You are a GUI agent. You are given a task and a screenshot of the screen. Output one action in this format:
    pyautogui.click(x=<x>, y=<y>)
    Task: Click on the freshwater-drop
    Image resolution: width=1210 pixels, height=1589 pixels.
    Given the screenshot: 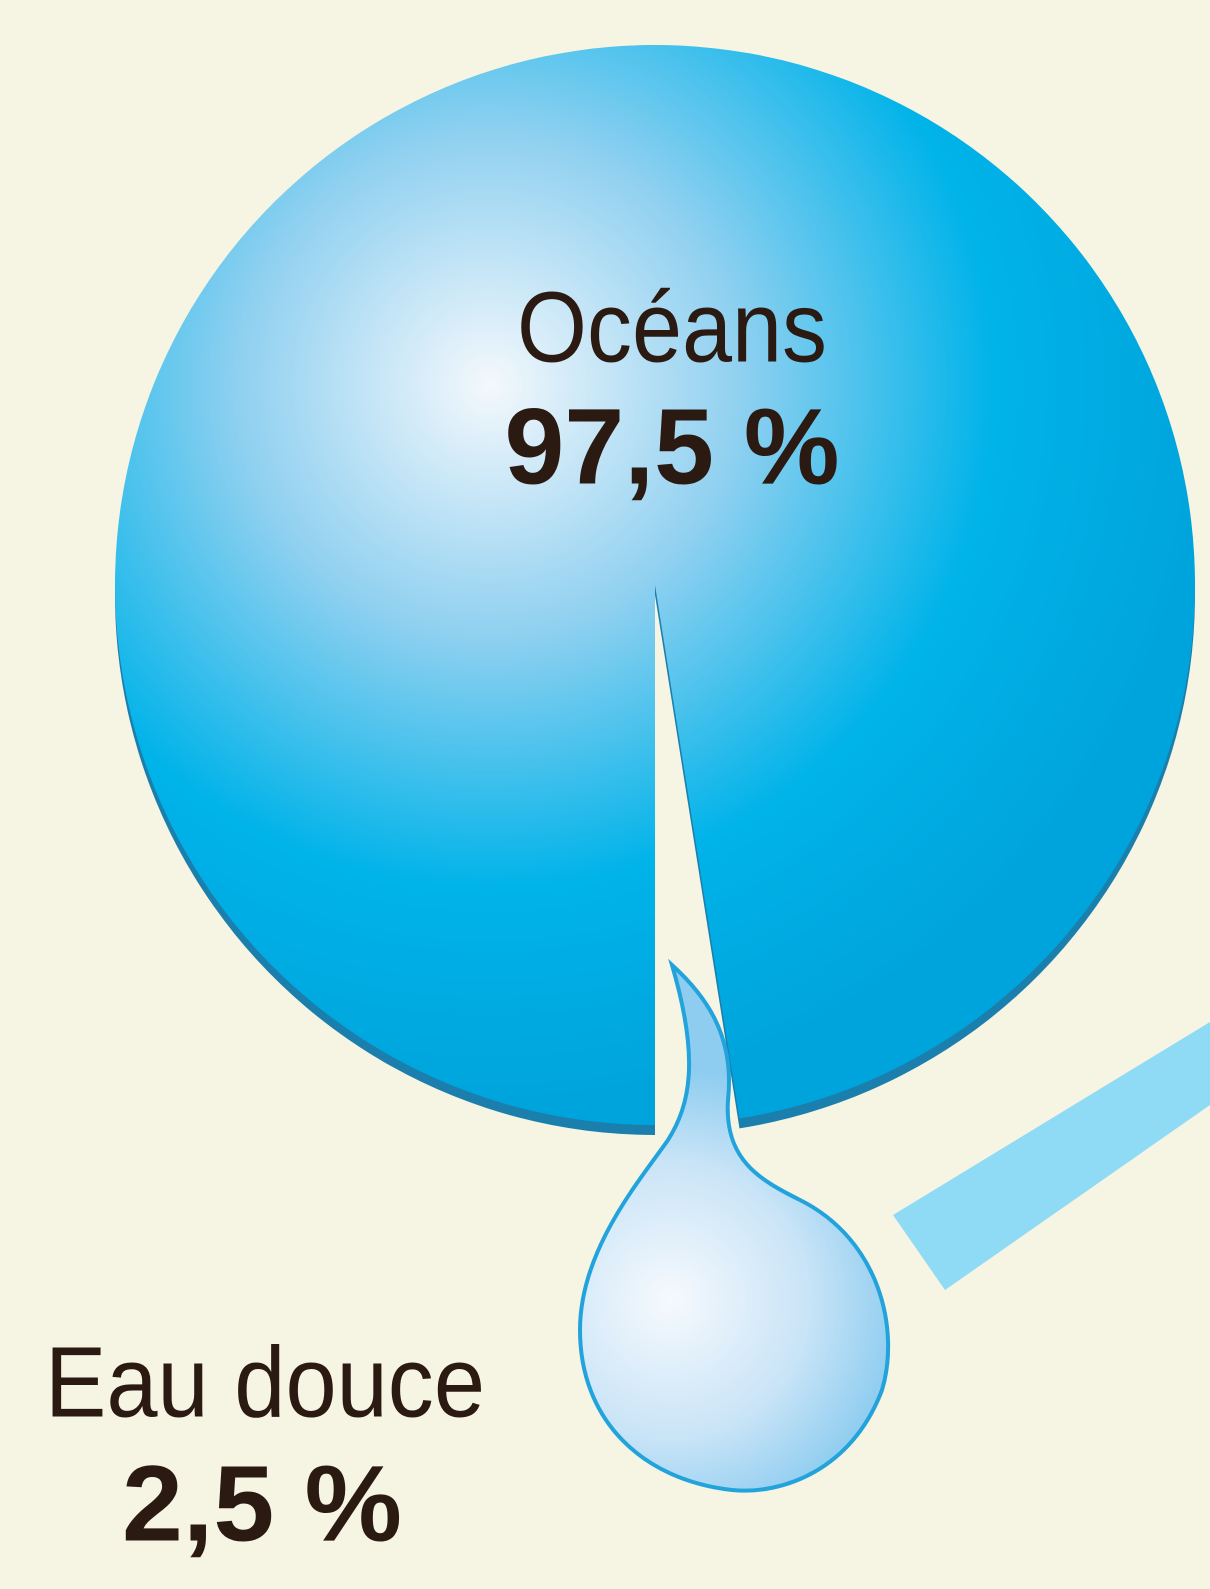 What is the action you would take?
    pyautogui.click(x=734, y=1225)
    